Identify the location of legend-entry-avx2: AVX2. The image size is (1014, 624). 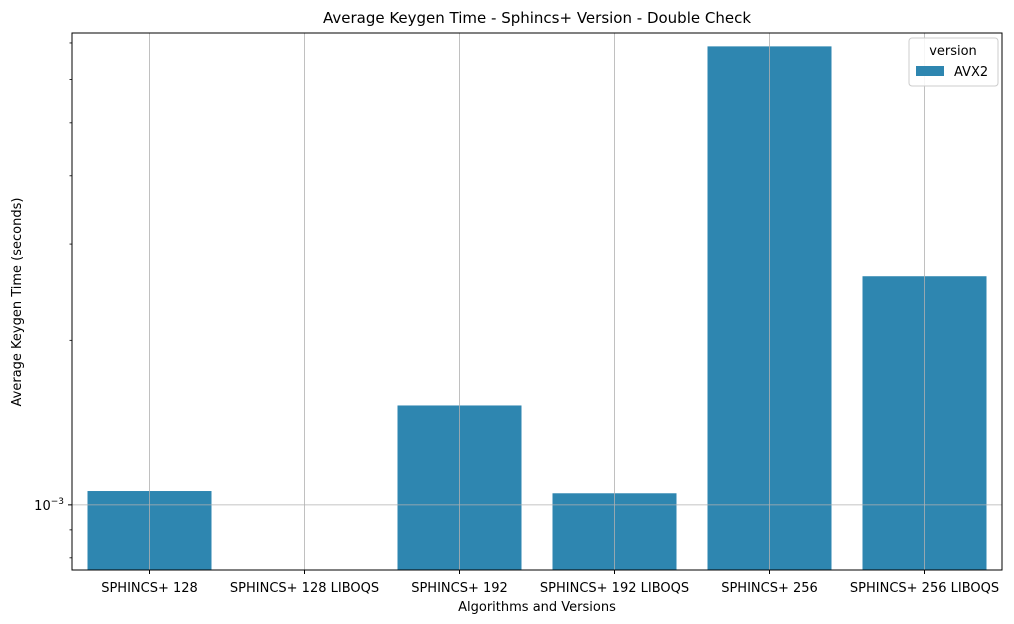
(971, 72).